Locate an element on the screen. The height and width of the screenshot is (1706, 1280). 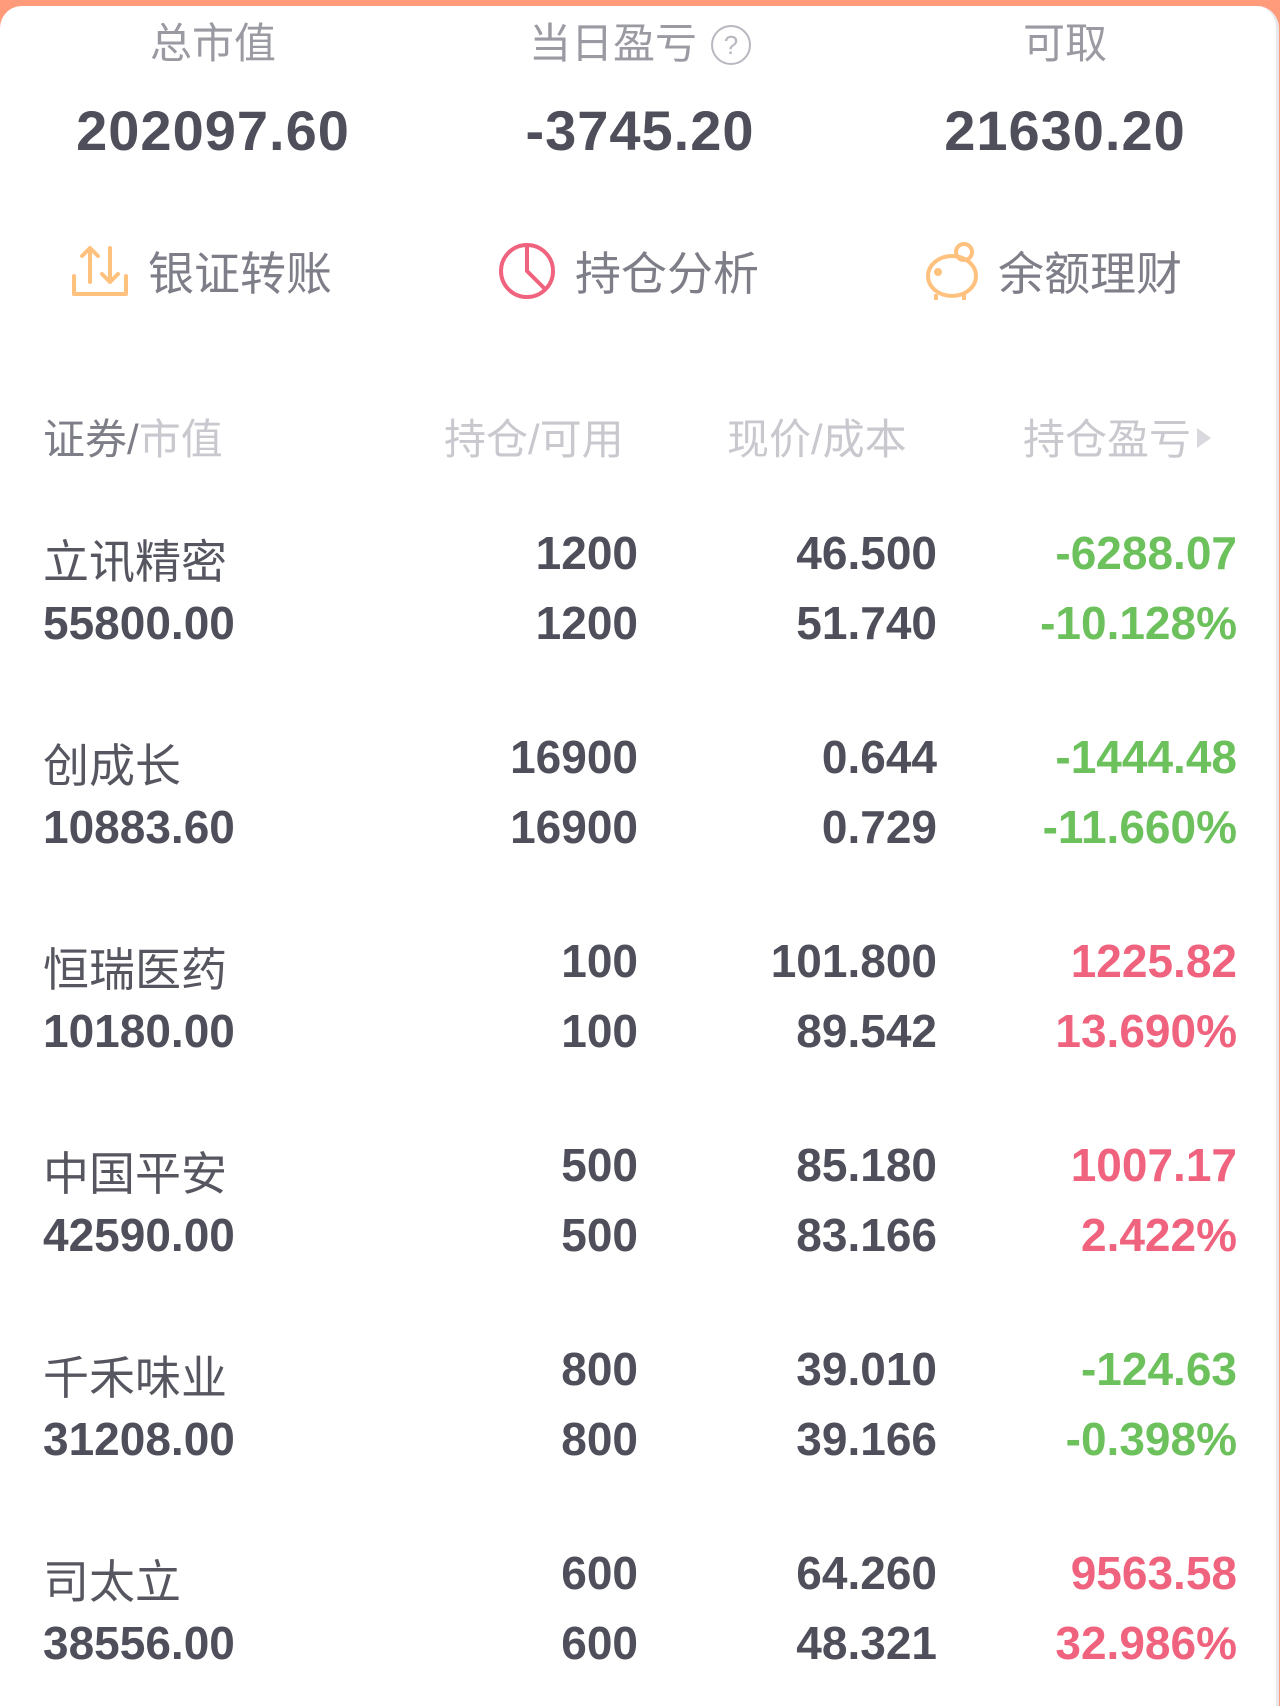
position-qty: 600 is located at coordinates (599, 1573).